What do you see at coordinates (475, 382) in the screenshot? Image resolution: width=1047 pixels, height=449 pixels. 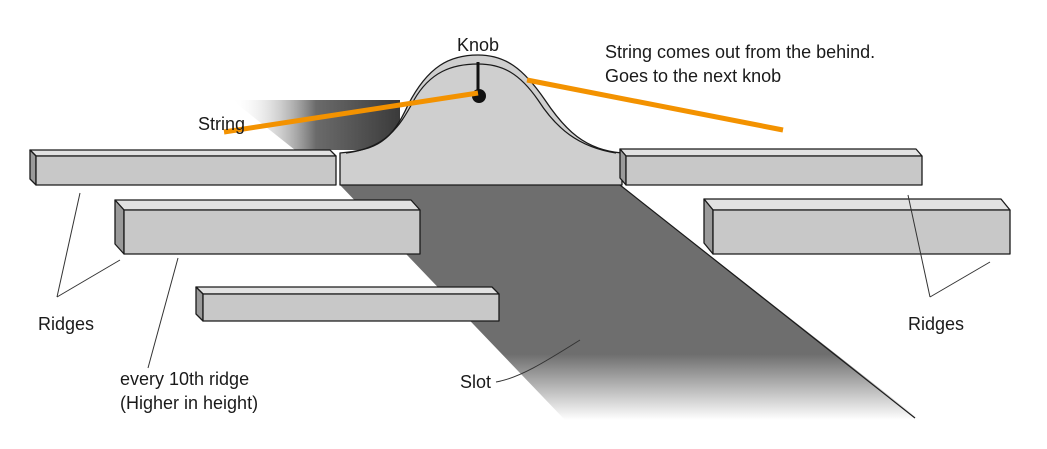 I see `slot-label: Slot` at bounding box center [475, 382].